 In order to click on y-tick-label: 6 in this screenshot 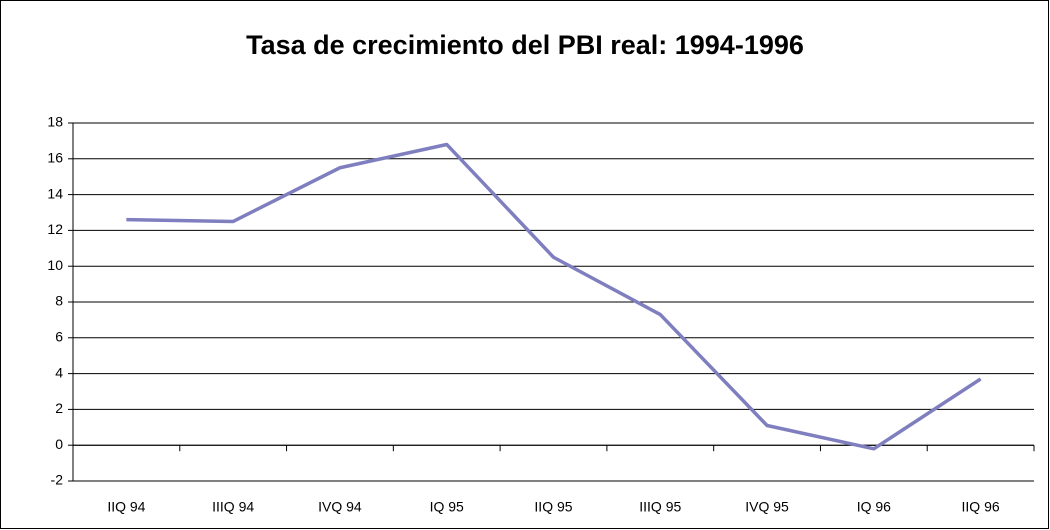, I will do `click(59, 337)`.